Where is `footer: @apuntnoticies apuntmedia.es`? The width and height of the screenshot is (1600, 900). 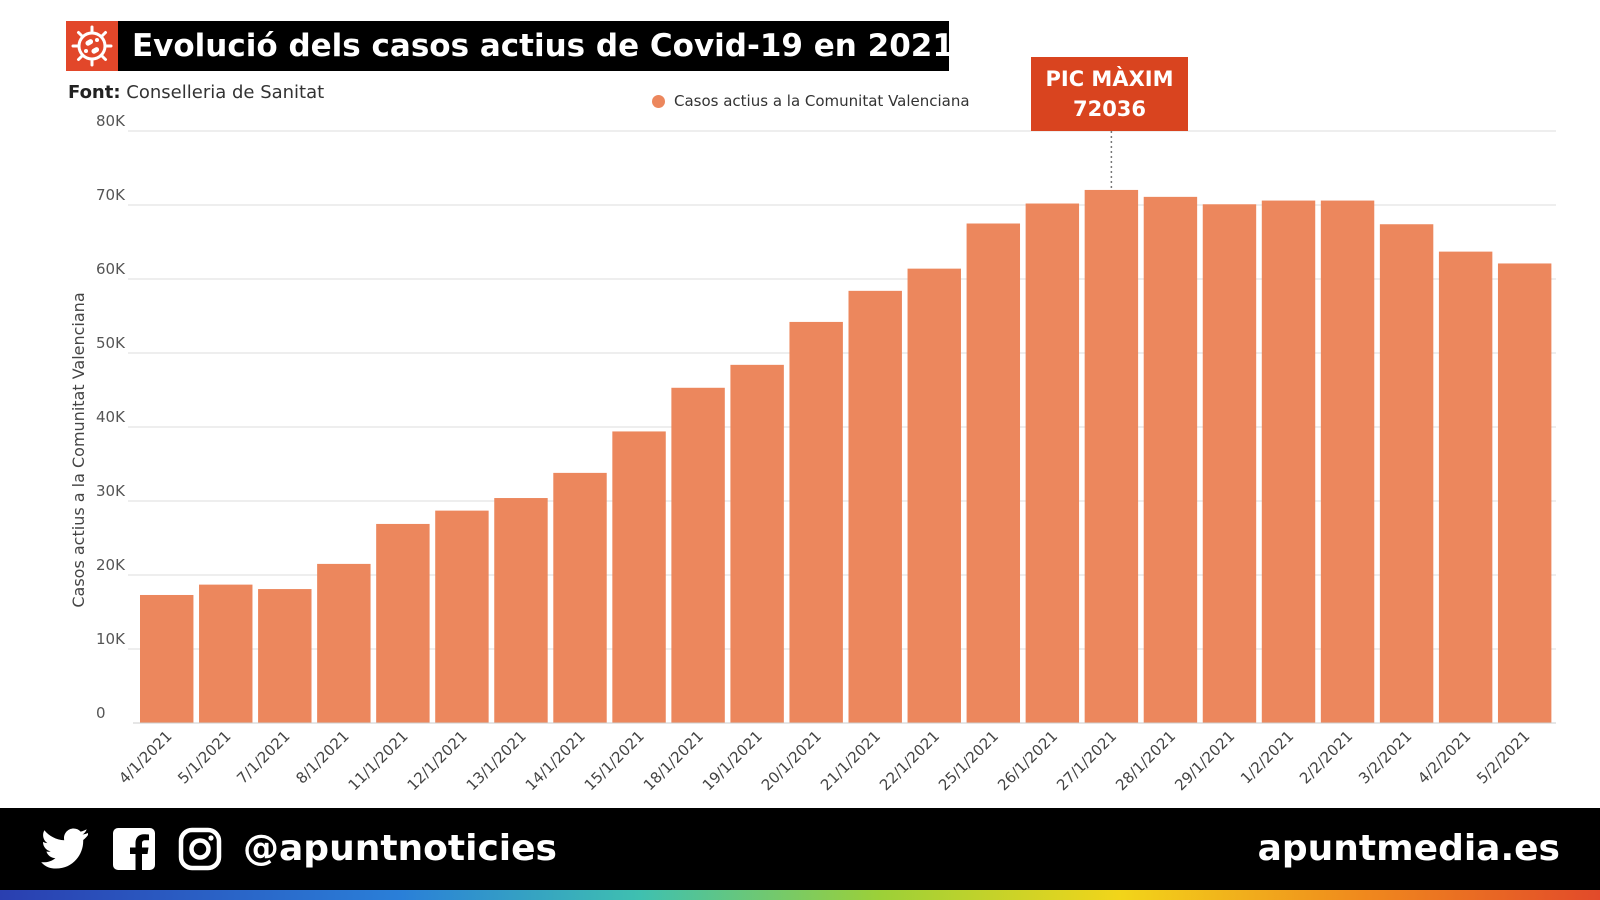 footer: @apuntnoticies apuntmedia.es is located at coordinates (800, 849).